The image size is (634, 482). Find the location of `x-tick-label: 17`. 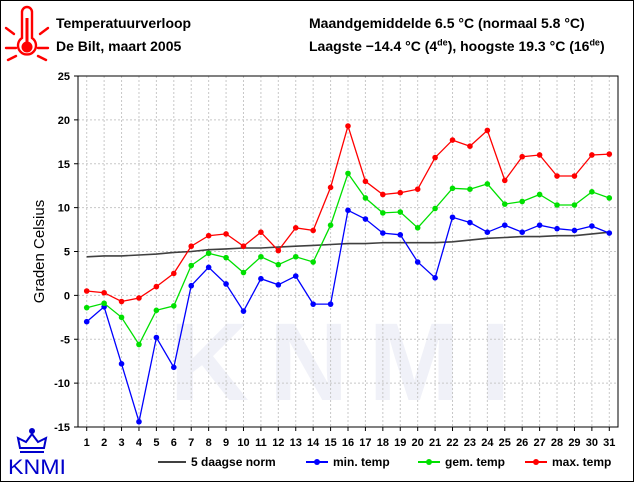

x-tick-label: 17 is located at coordinates (365, 443).